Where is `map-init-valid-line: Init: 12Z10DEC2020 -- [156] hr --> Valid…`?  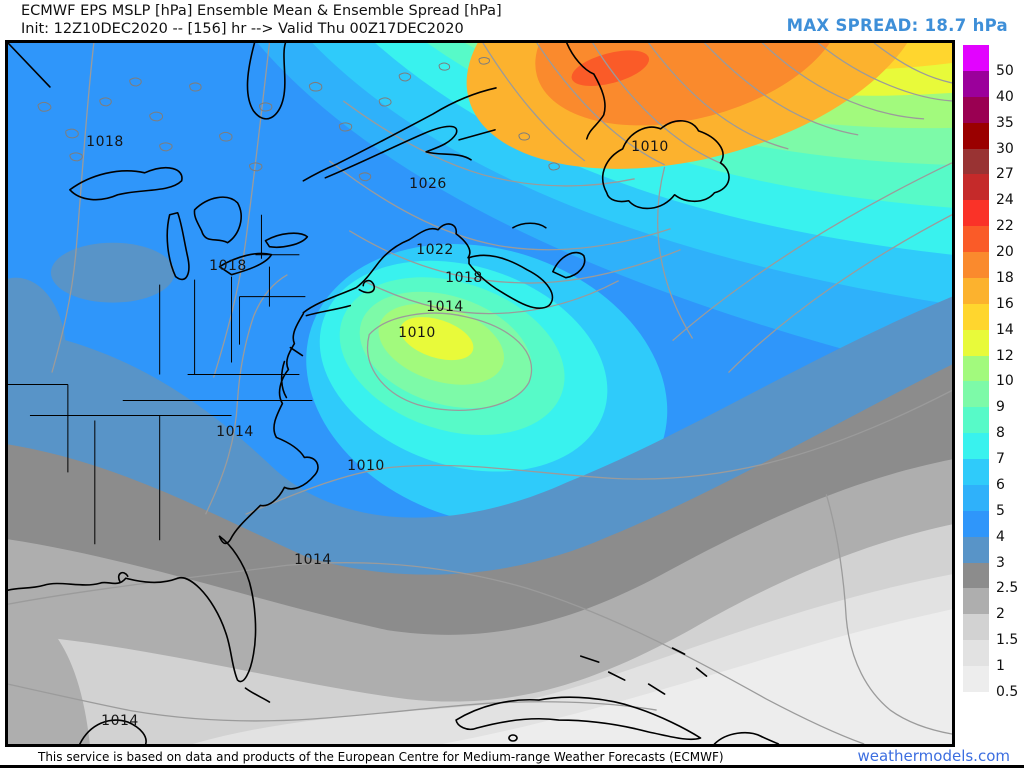
map-init-valid-line: Init: 12Z10DEC2020 -- [156] hr --> Valid… is located at coordinates (242, 29).